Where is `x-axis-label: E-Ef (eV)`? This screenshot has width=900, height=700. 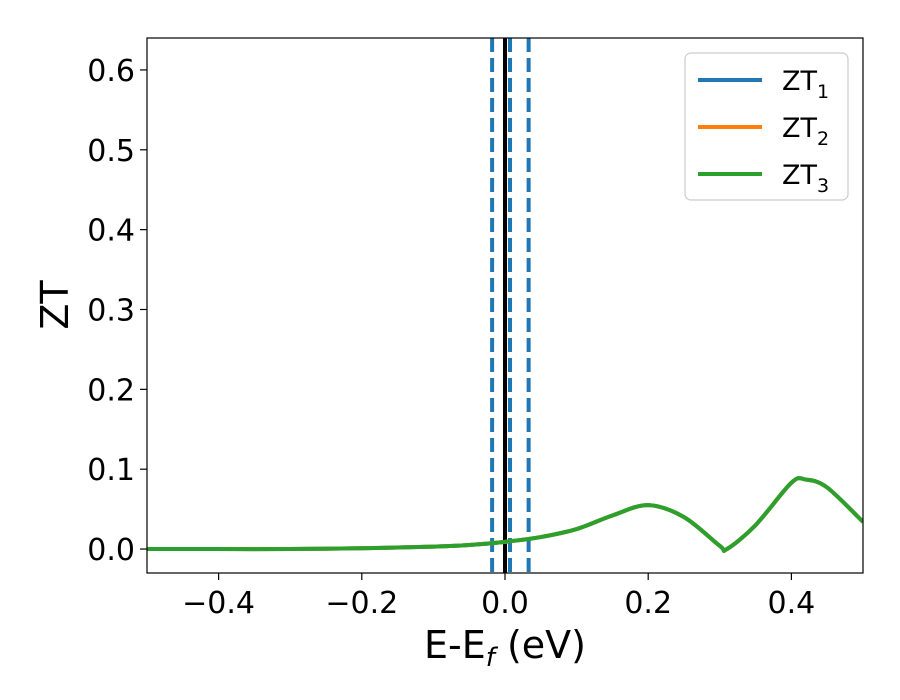 x-axis-label: E-Ef (eV) is located at coordinates (505, 648).